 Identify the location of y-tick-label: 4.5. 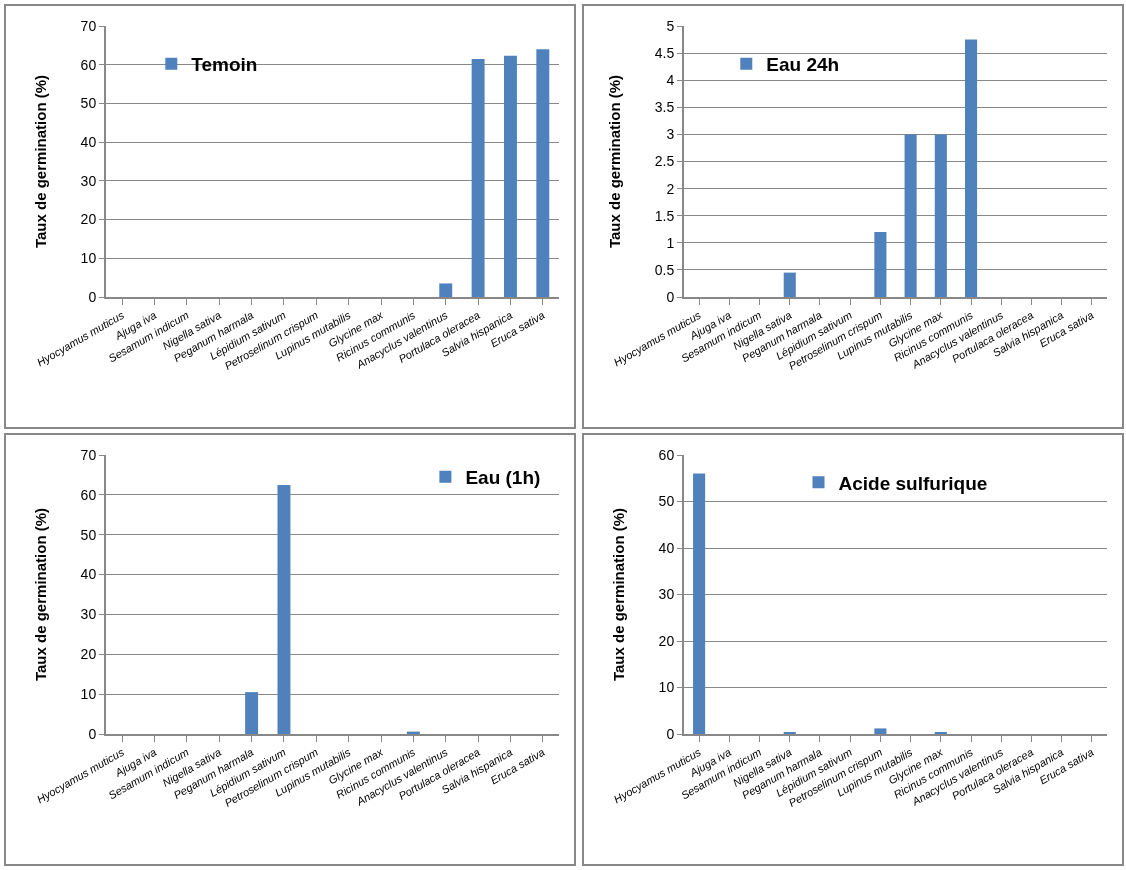
(664, 53).